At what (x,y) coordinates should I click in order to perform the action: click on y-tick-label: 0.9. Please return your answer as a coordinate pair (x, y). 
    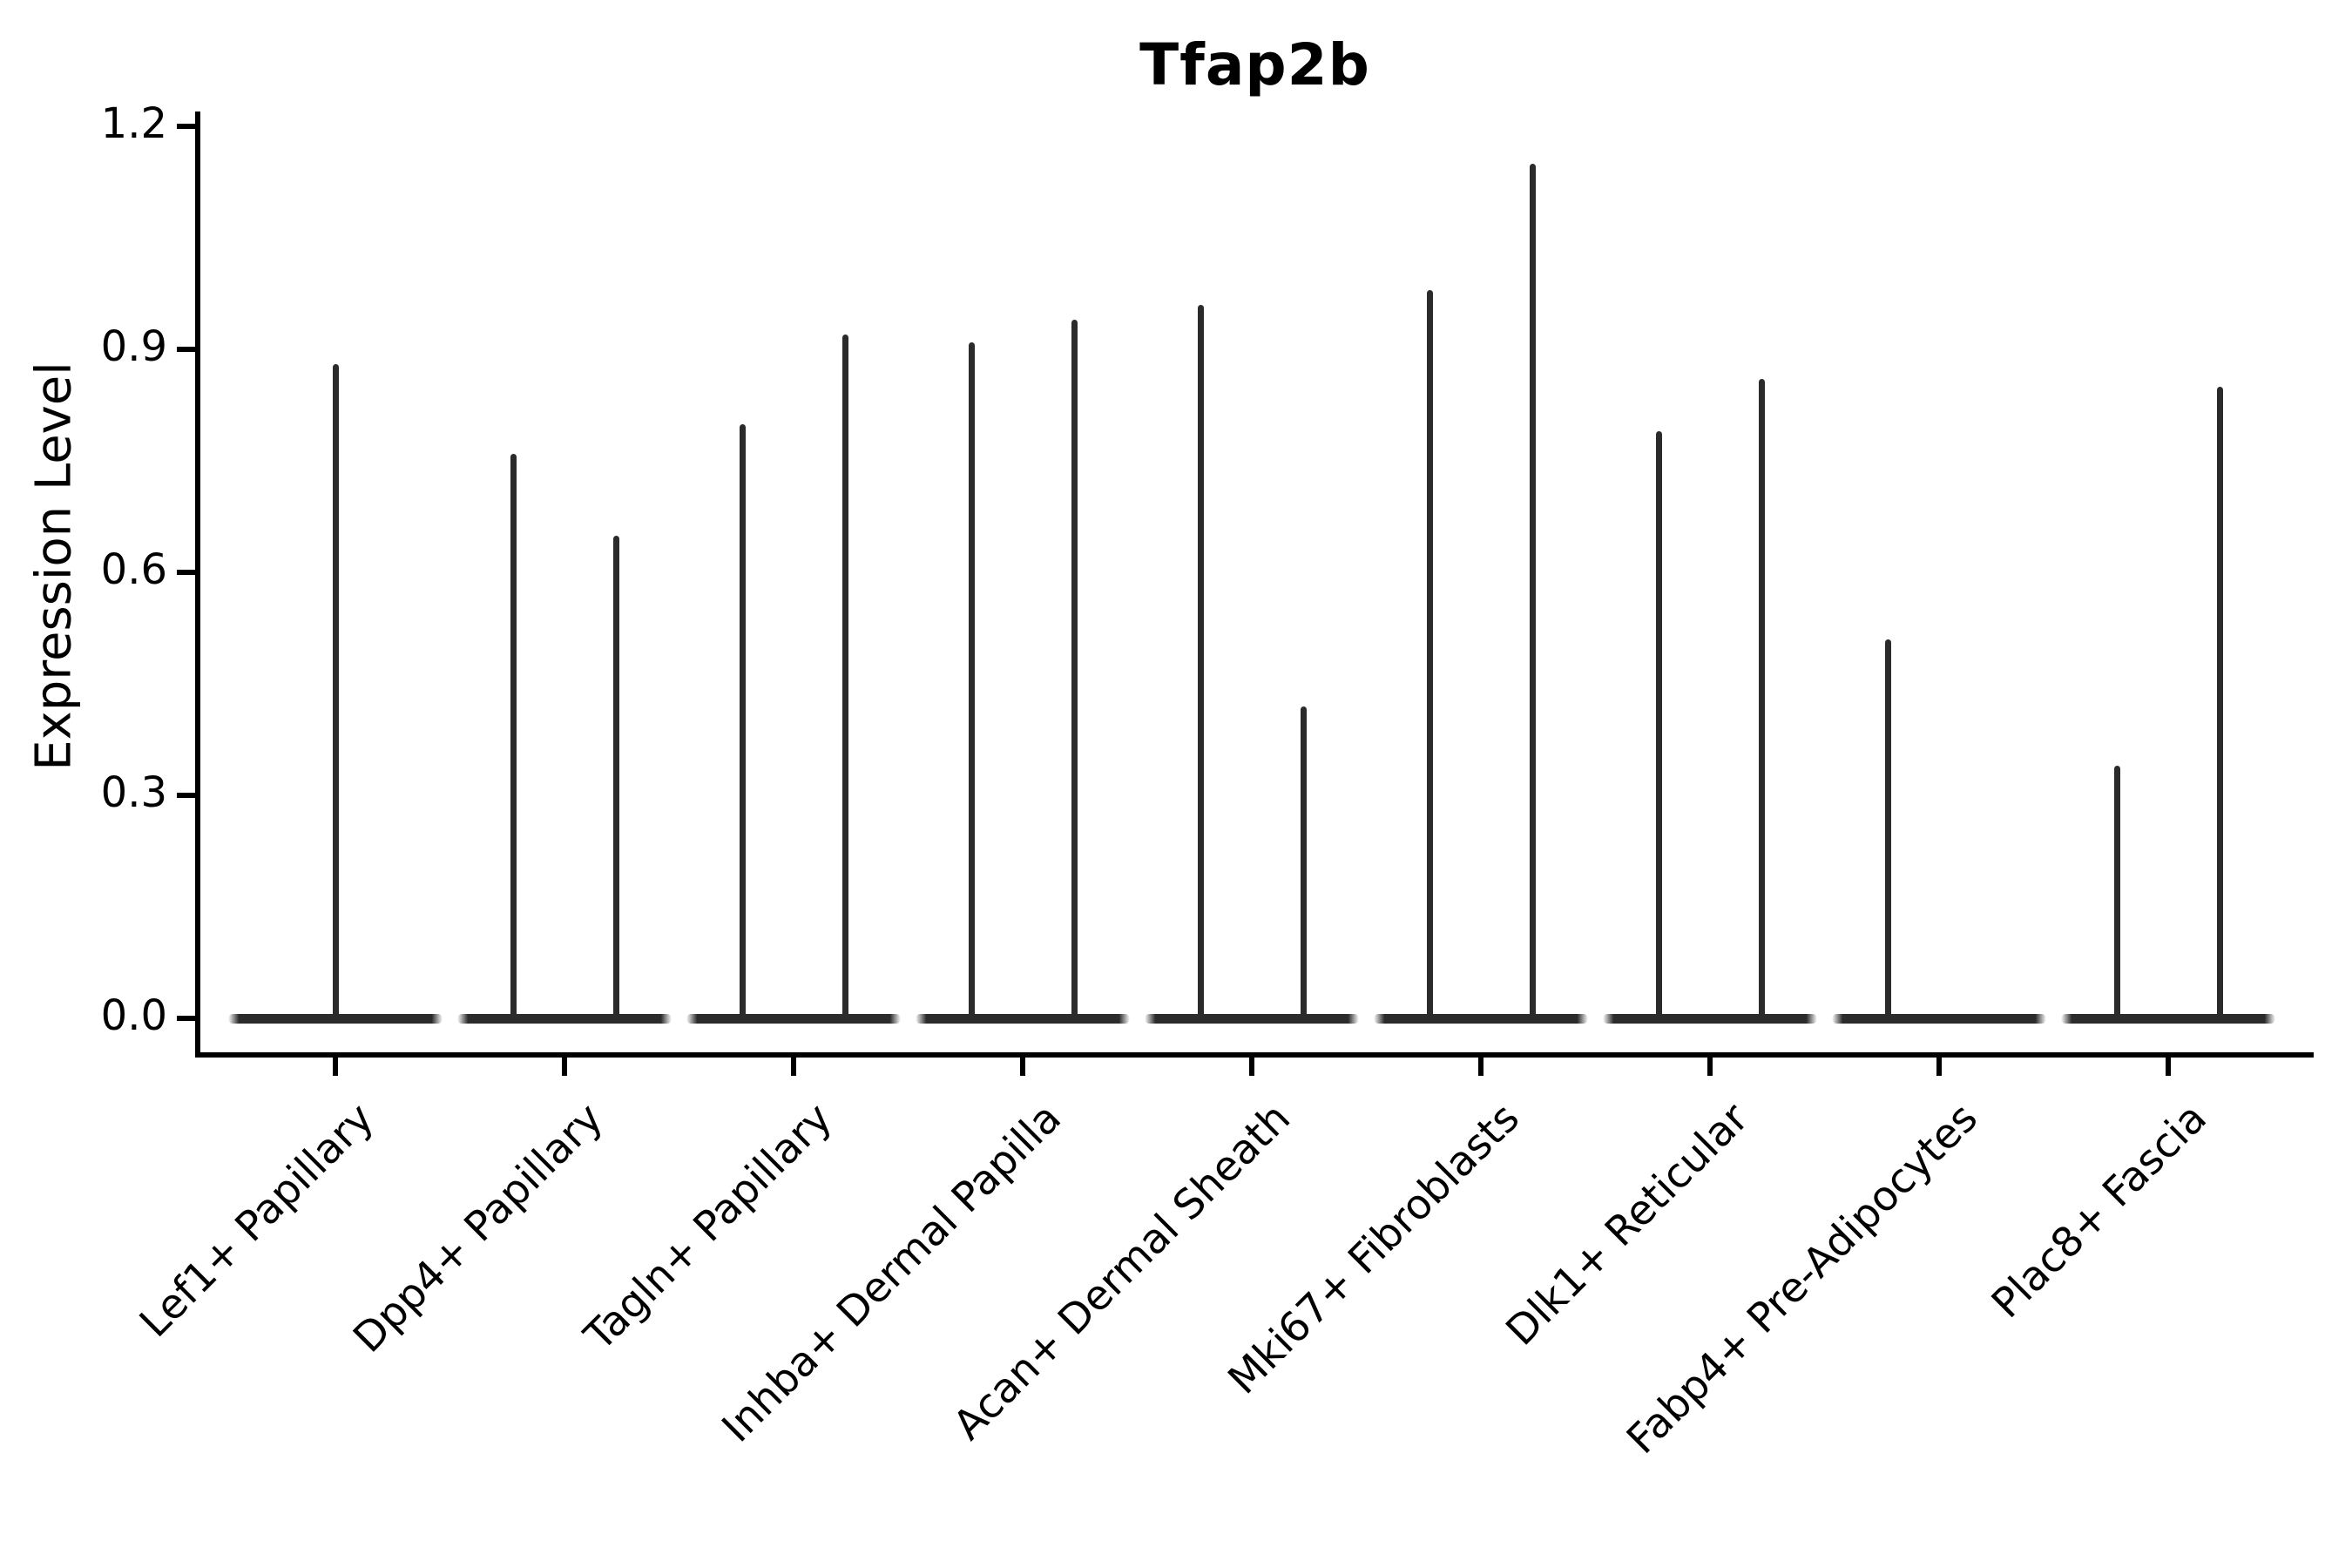
    Looking at the image, I should click on (134, 347).